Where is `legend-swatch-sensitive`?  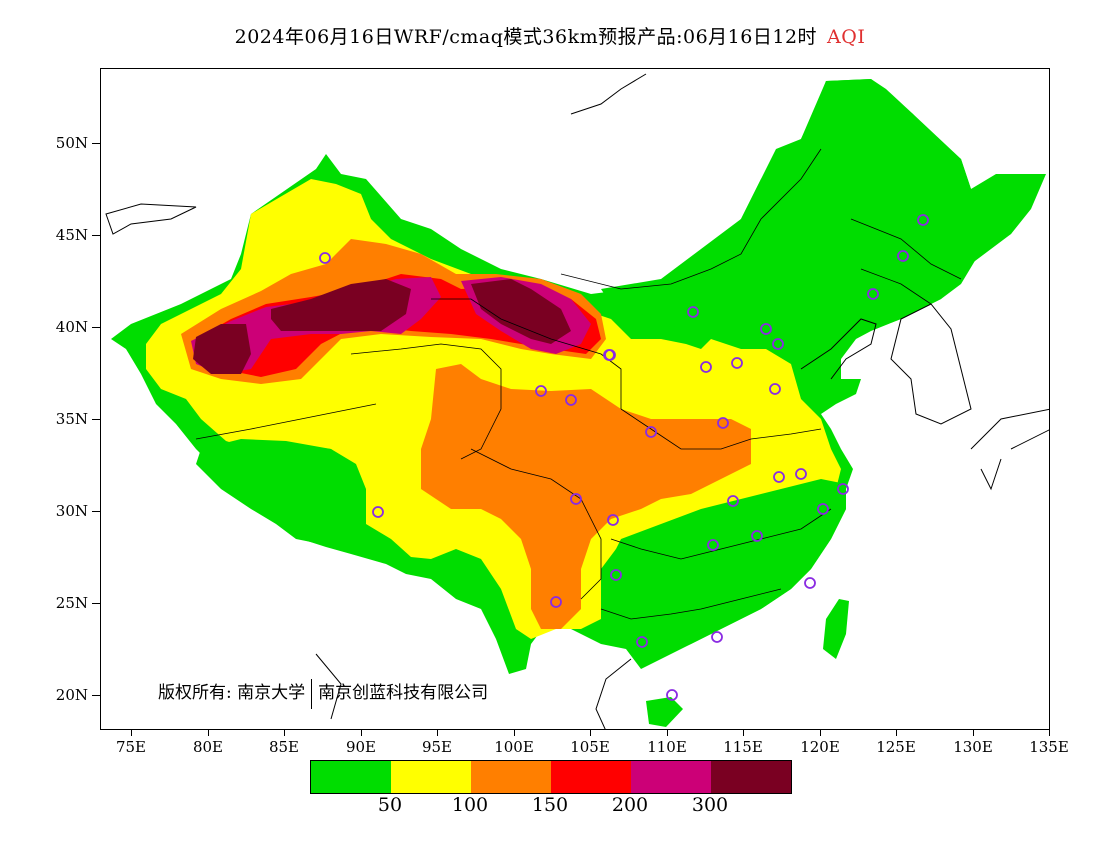
legend-swatch-sensitive is located at coordinates (511, 777).